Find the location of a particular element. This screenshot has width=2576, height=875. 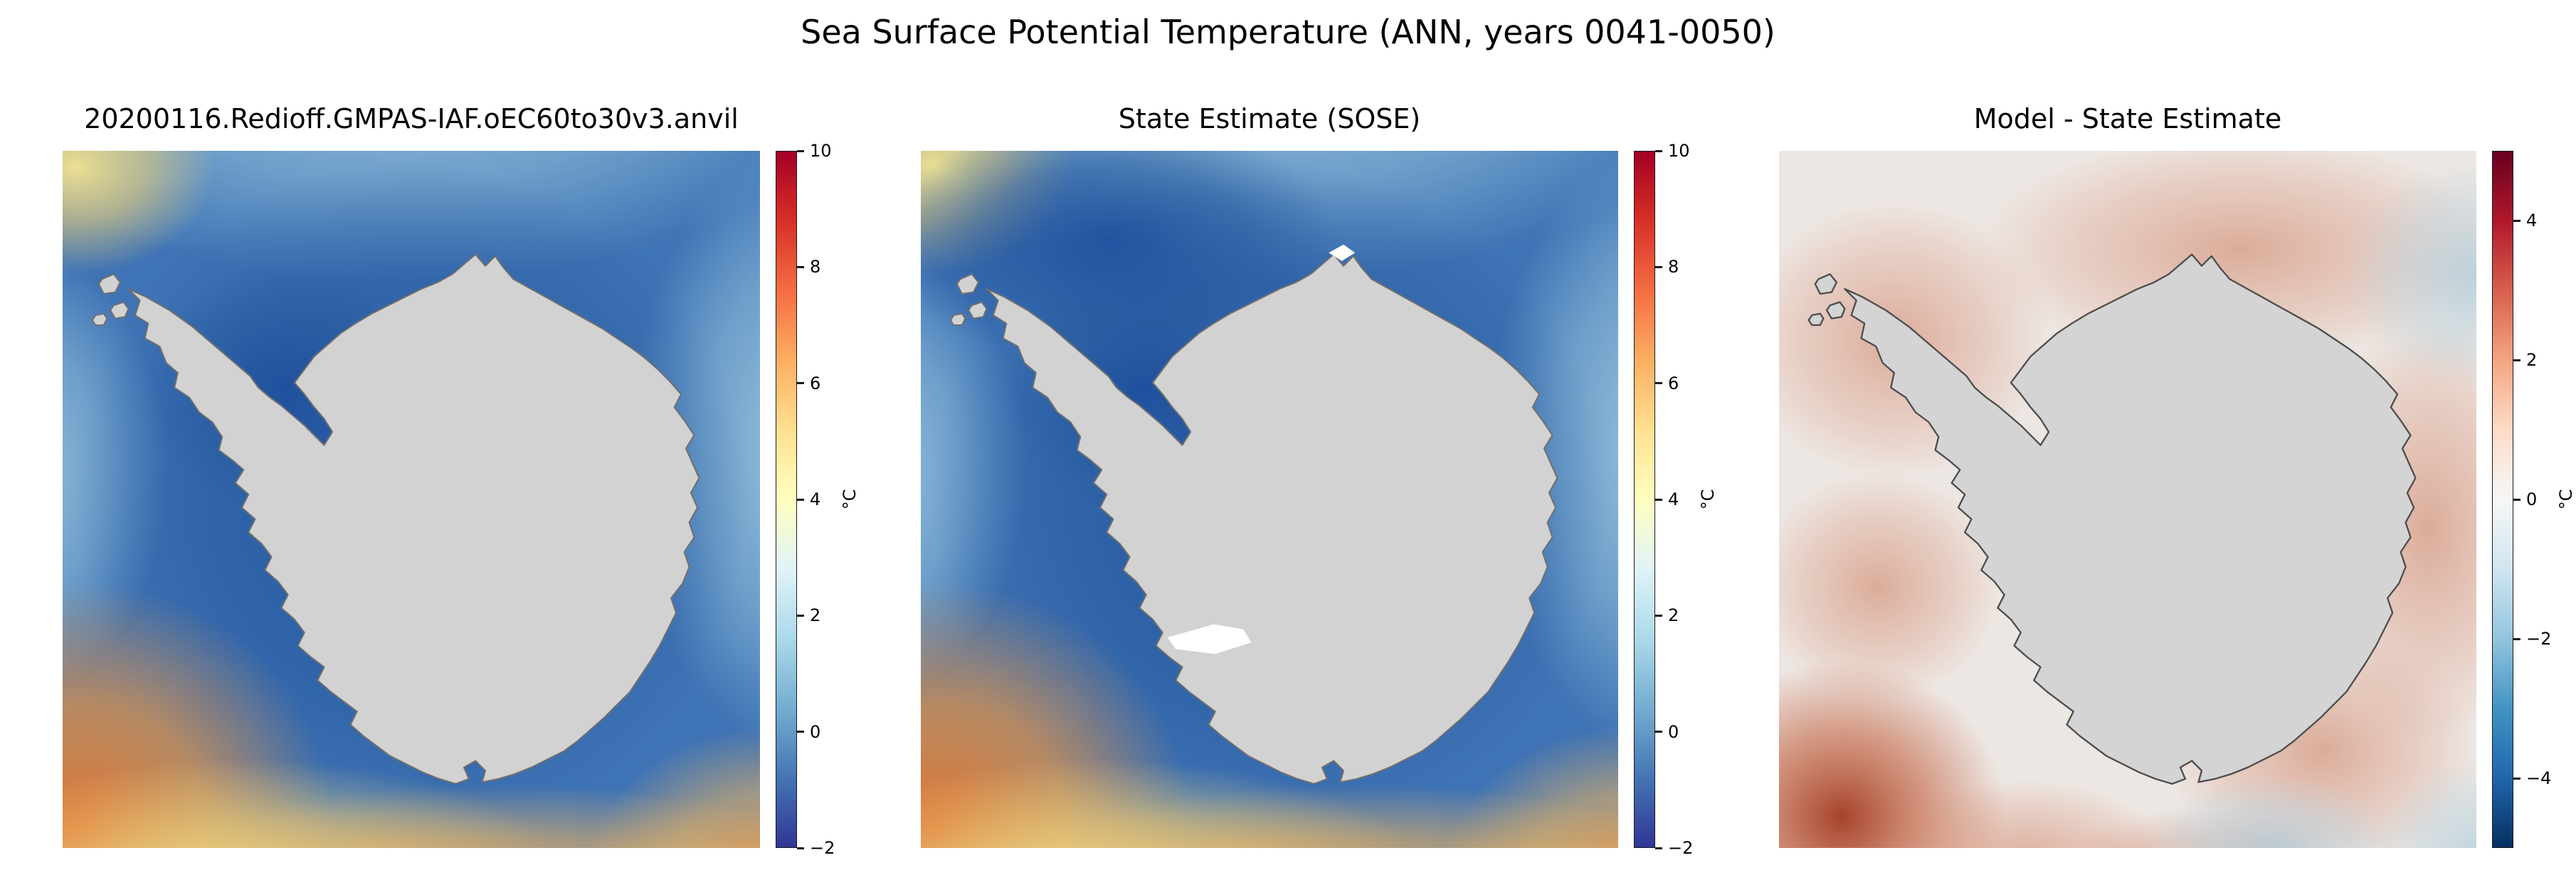

panel-difference-title: Model - State Estimate is located at coordinates (2127, 119).